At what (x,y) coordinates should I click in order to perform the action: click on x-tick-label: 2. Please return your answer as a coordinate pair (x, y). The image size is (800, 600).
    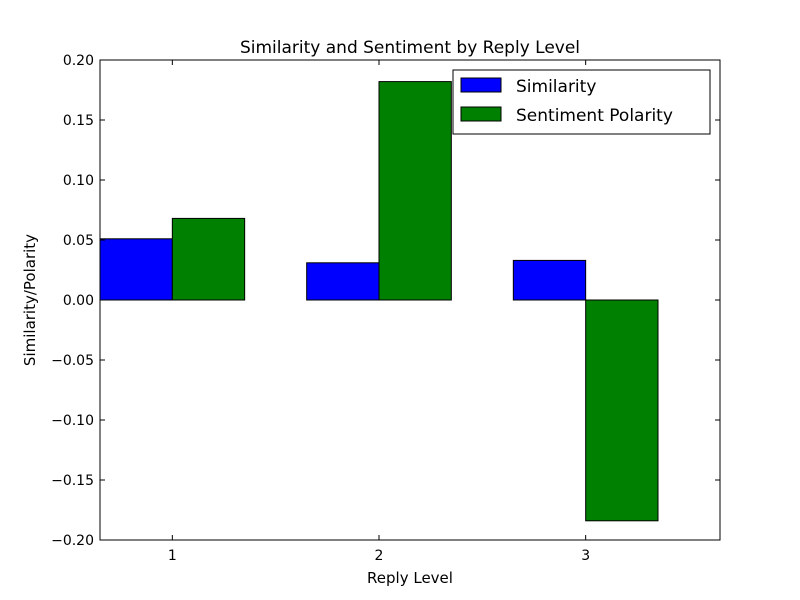
    Looking at the image, I should click on (379, 556).